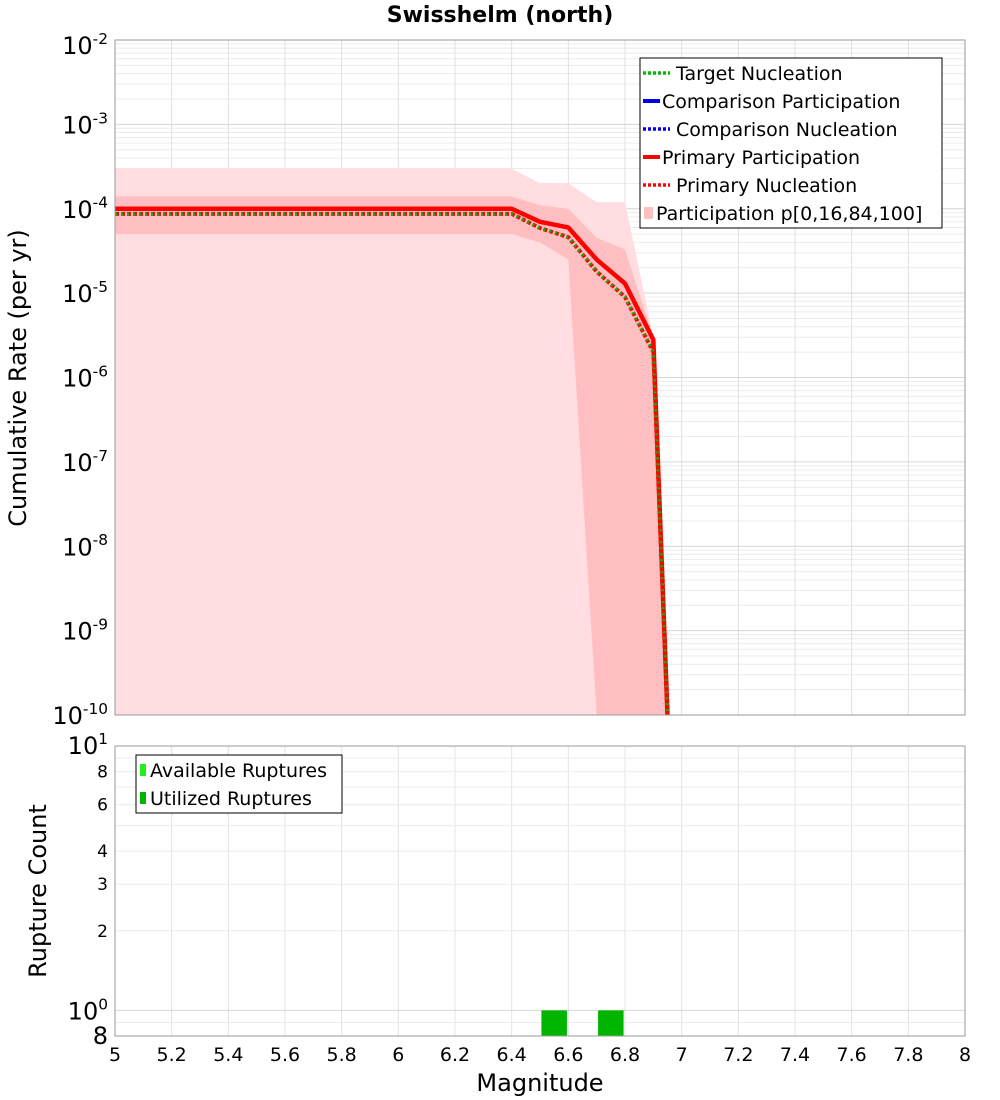 Image resolution: width=1000 pixels, height=1100 pixels. I want to click on top-y-tick-label: 10⁻⁴, so click(85, 209).